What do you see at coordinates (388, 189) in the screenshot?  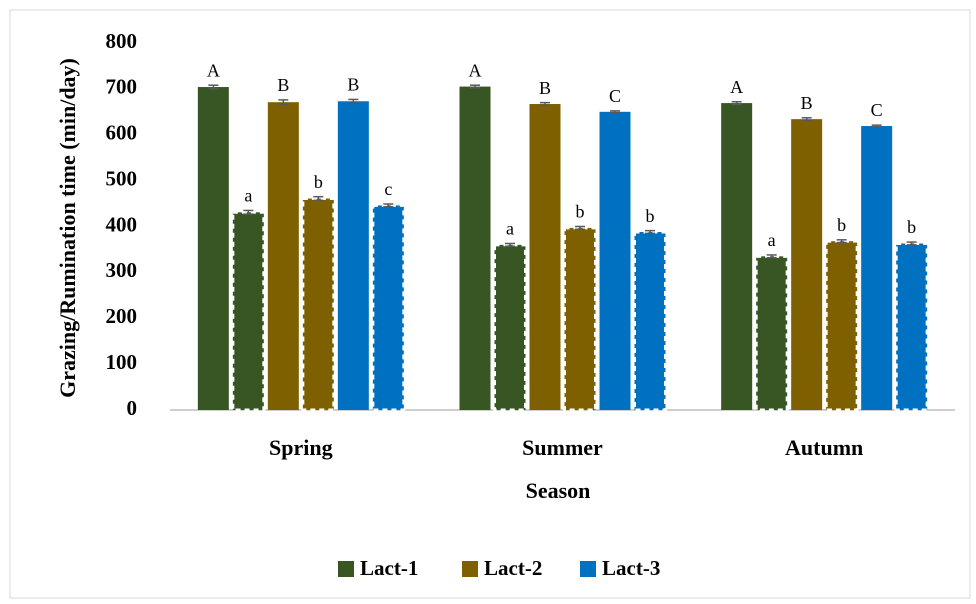 I see `significance-letter: c` at bounding box center [388, 189].